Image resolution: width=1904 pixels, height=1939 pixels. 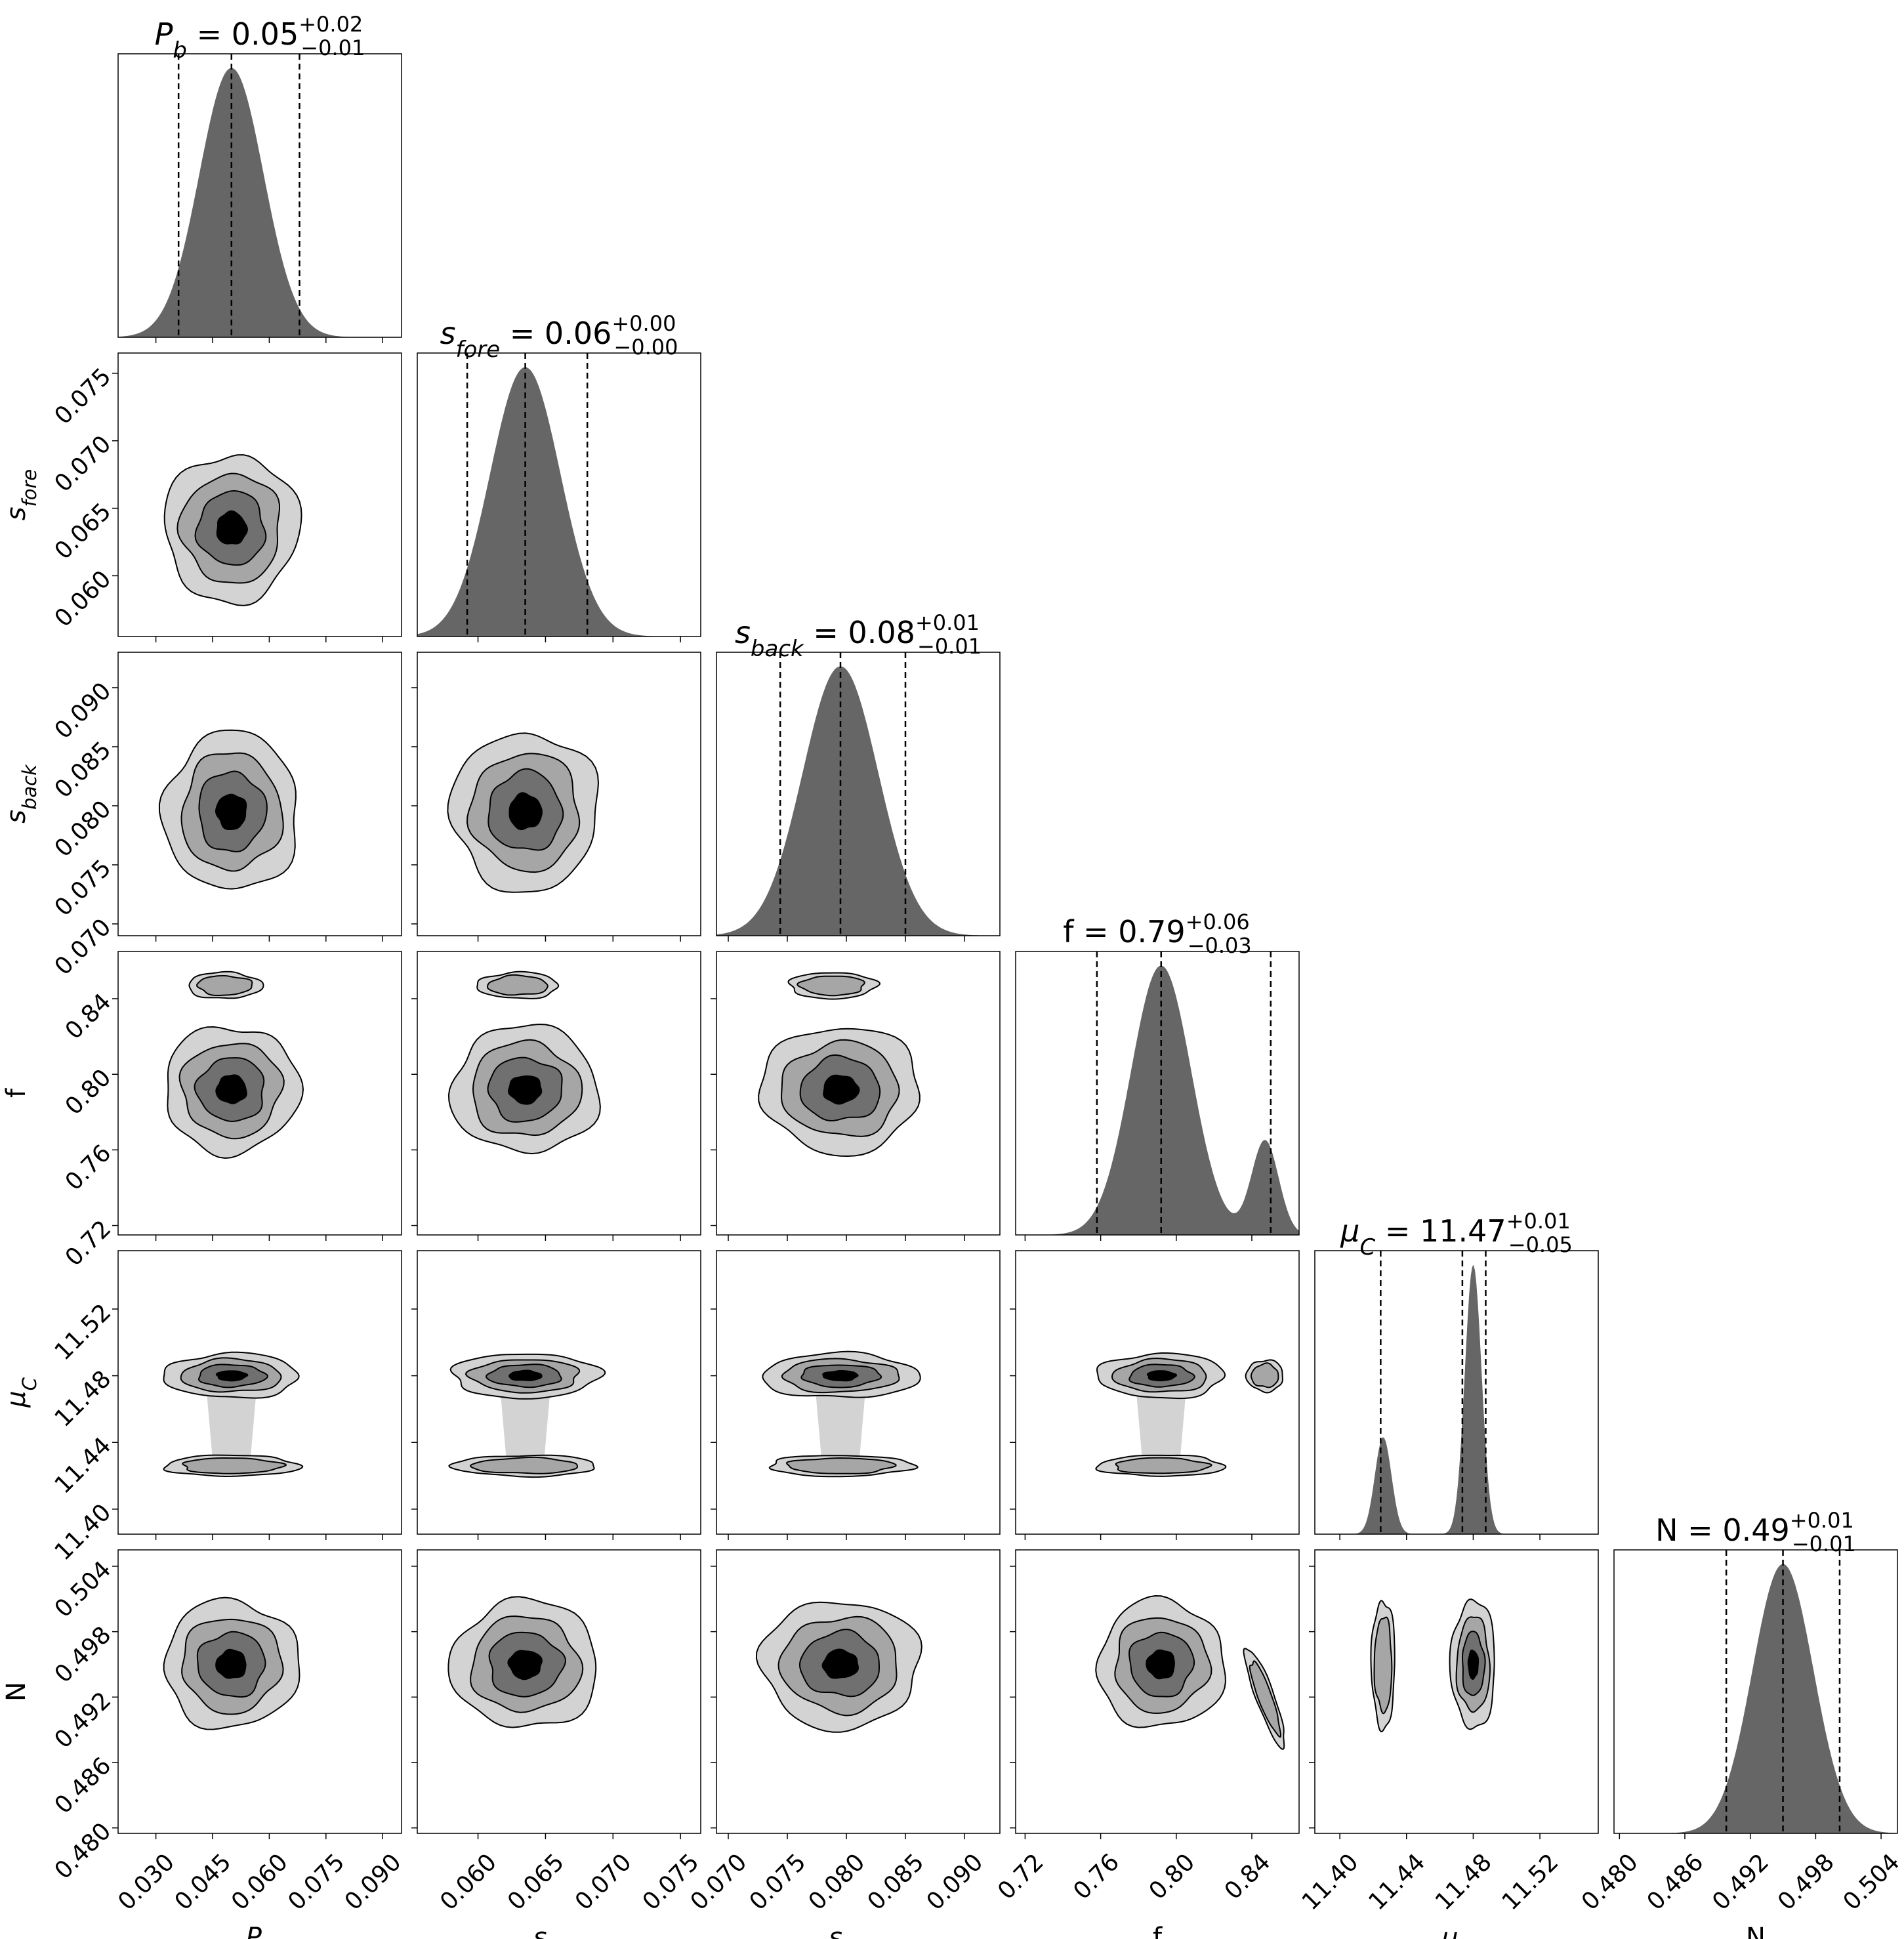 I want to click on contour-panel-Pb-f, so click(x=259, y=1093).